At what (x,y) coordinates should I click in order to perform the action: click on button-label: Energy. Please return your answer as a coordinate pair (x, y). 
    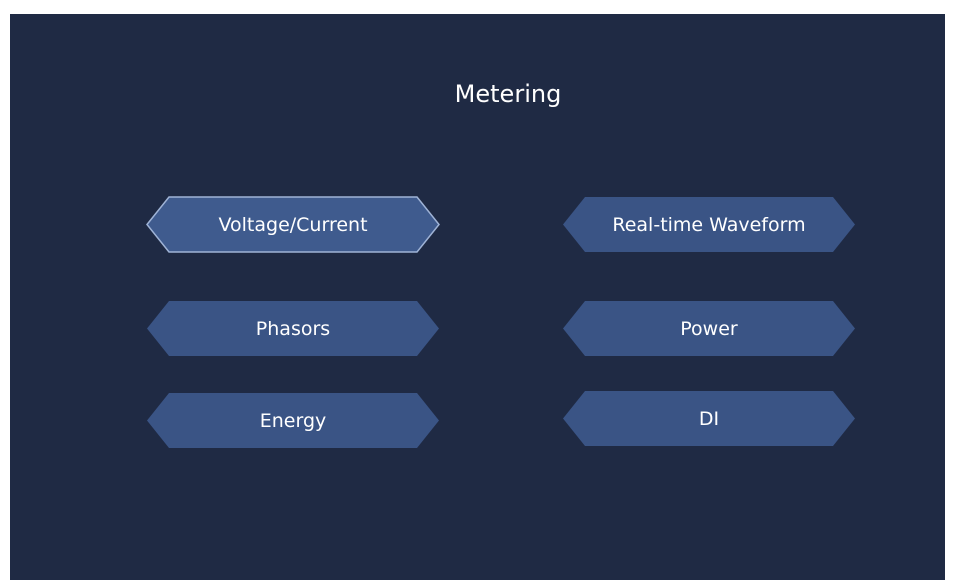
    Looking at the image, I should click on (293, 421).